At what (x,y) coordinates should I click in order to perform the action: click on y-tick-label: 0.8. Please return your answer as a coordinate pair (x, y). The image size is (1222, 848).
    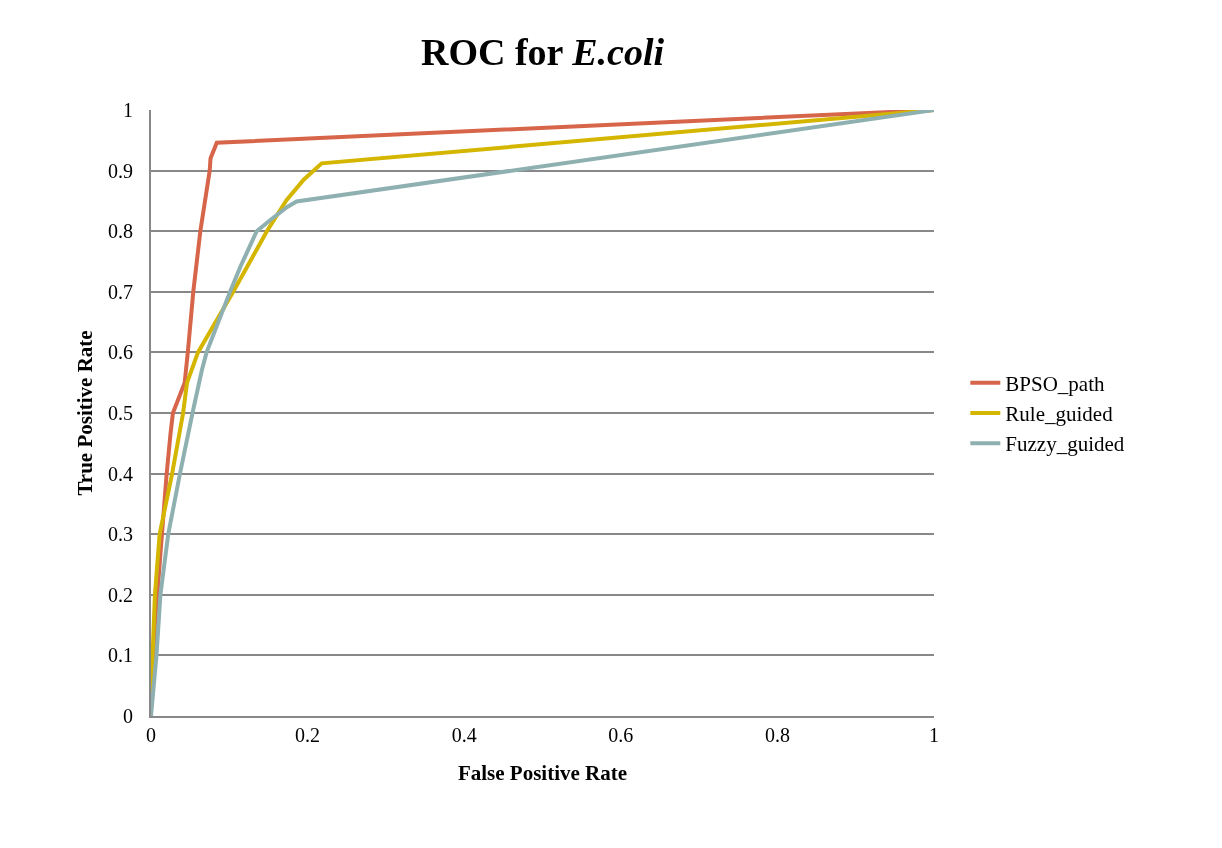
    Looking at the image, I should click on (120, 231).